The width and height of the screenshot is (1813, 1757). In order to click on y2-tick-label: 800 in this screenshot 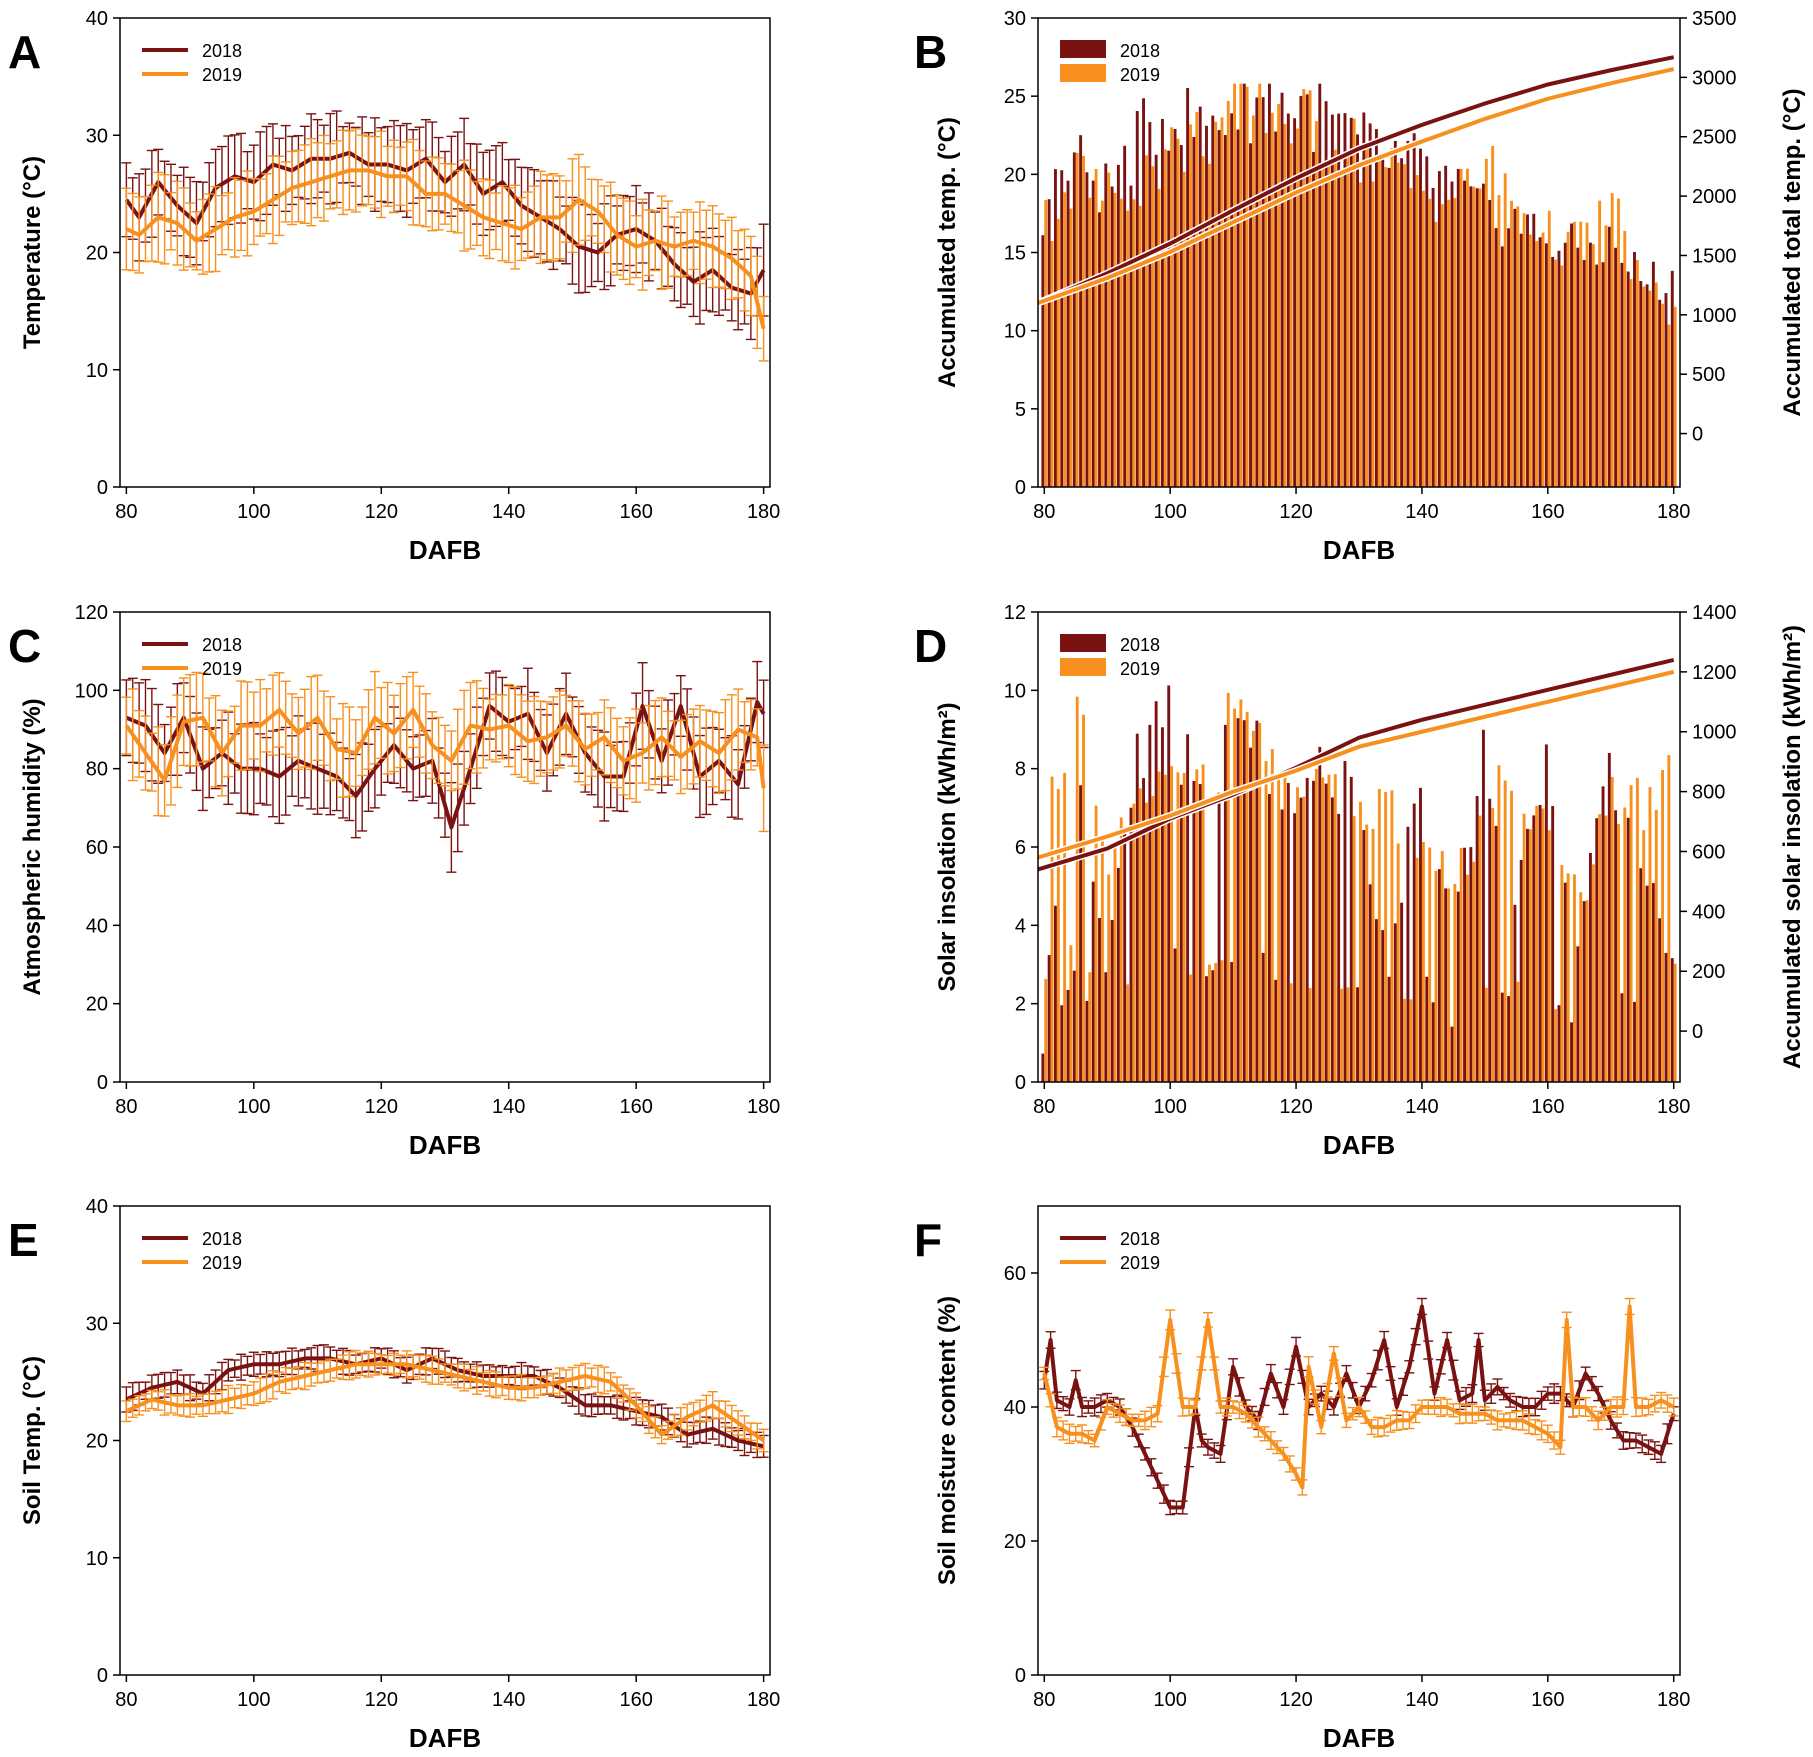, I will do `click(1708, 793)`.